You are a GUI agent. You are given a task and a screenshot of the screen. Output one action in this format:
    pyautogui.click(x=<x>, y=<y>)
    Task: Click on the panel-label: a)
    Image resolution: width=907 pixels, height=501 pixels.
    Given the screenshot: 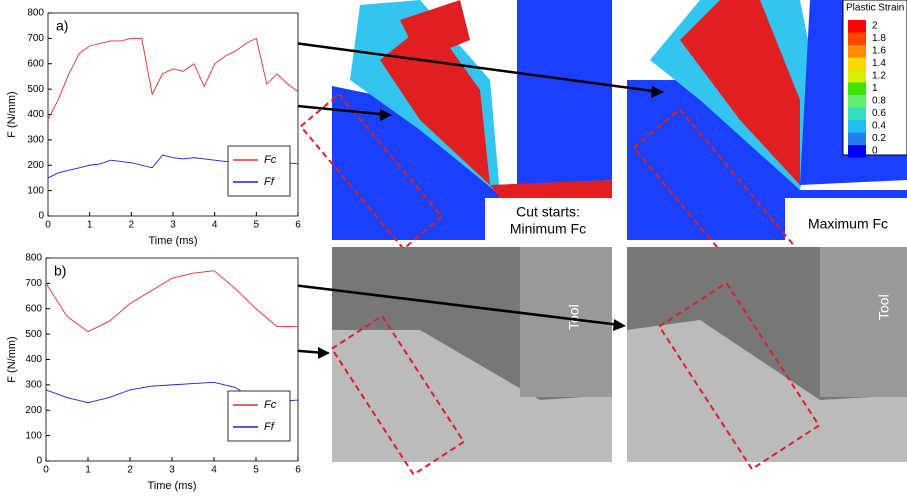 What is the action you would take?
    pyautogui.click(x=62, y=26)
    